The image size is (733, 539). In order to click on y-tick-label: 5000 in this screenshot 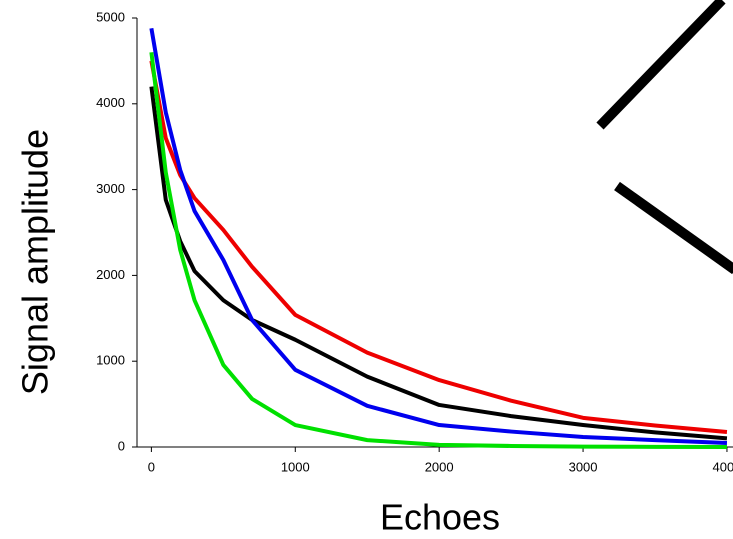, I will do `click(110, 16)`.